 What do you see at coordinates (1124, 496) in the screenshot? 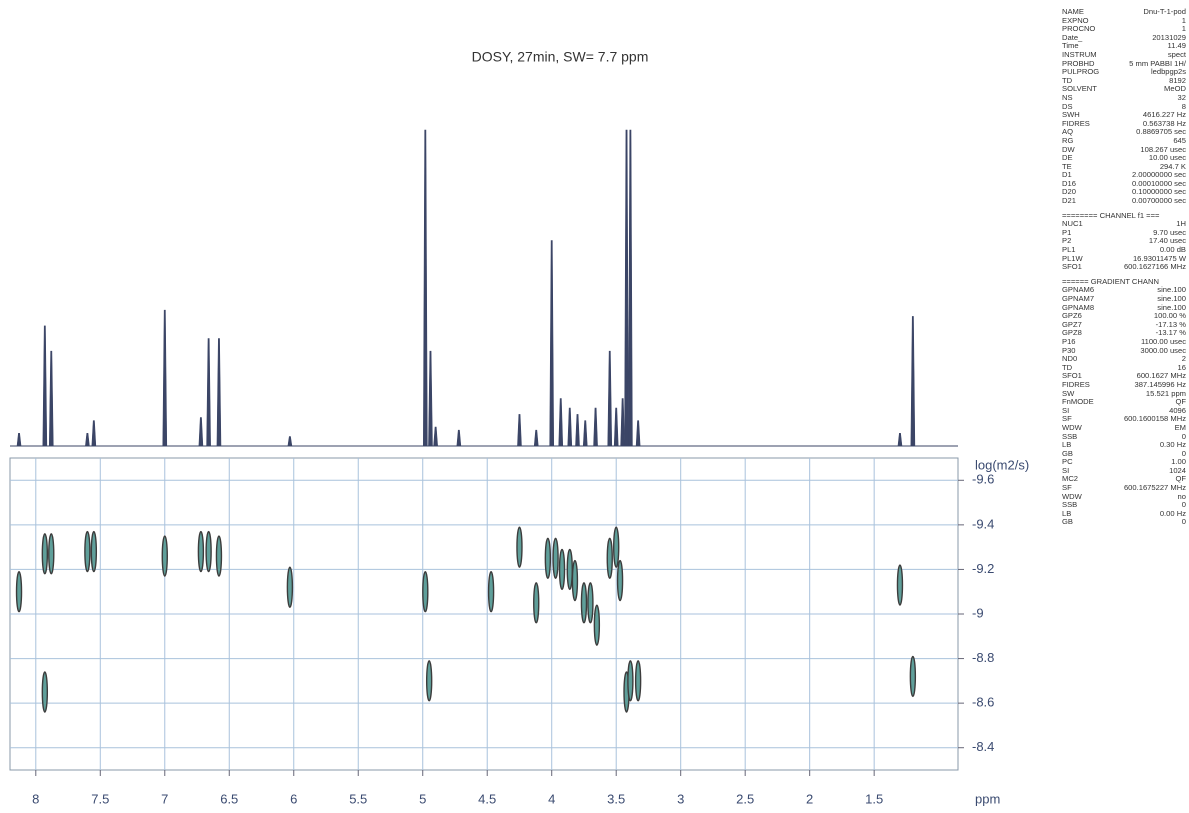
I see `parameter-row: WDW no` at bounding box center [1124, 496].